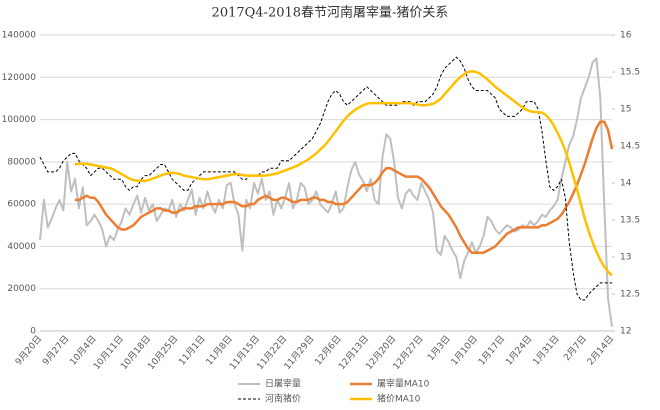  I want to click on legend-label: 猪价MA10, so click(399, 399).